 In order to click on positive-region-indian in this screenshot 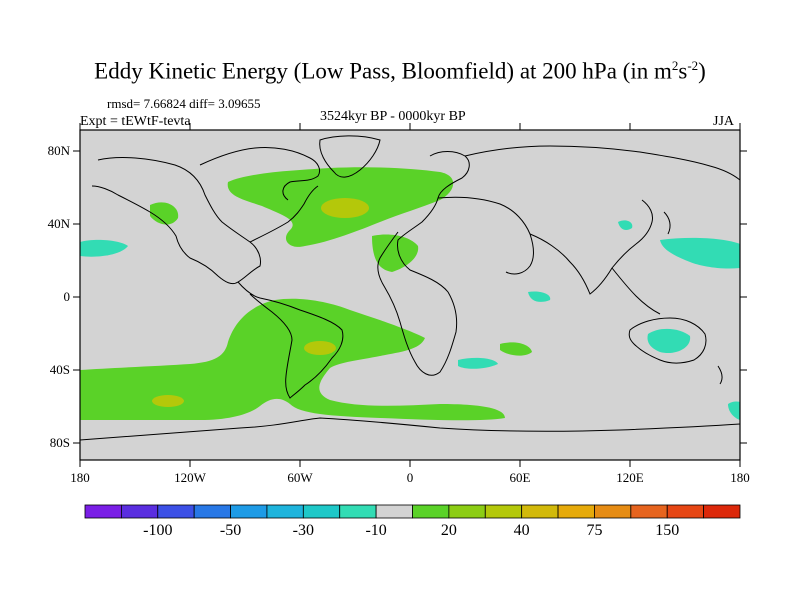, I will do `click(516, 349)`.